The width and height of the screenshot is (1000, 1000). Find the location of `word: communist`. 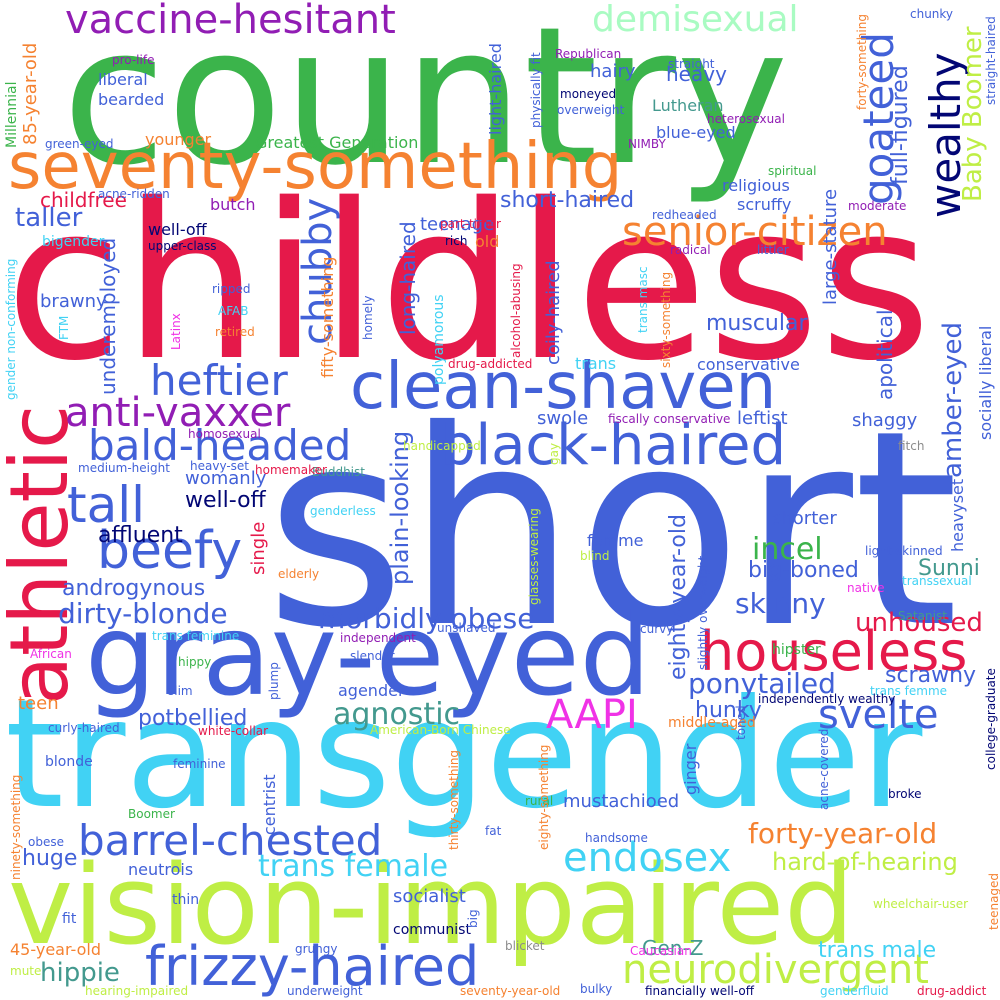

word: communist is located at coordinates (432, 930).